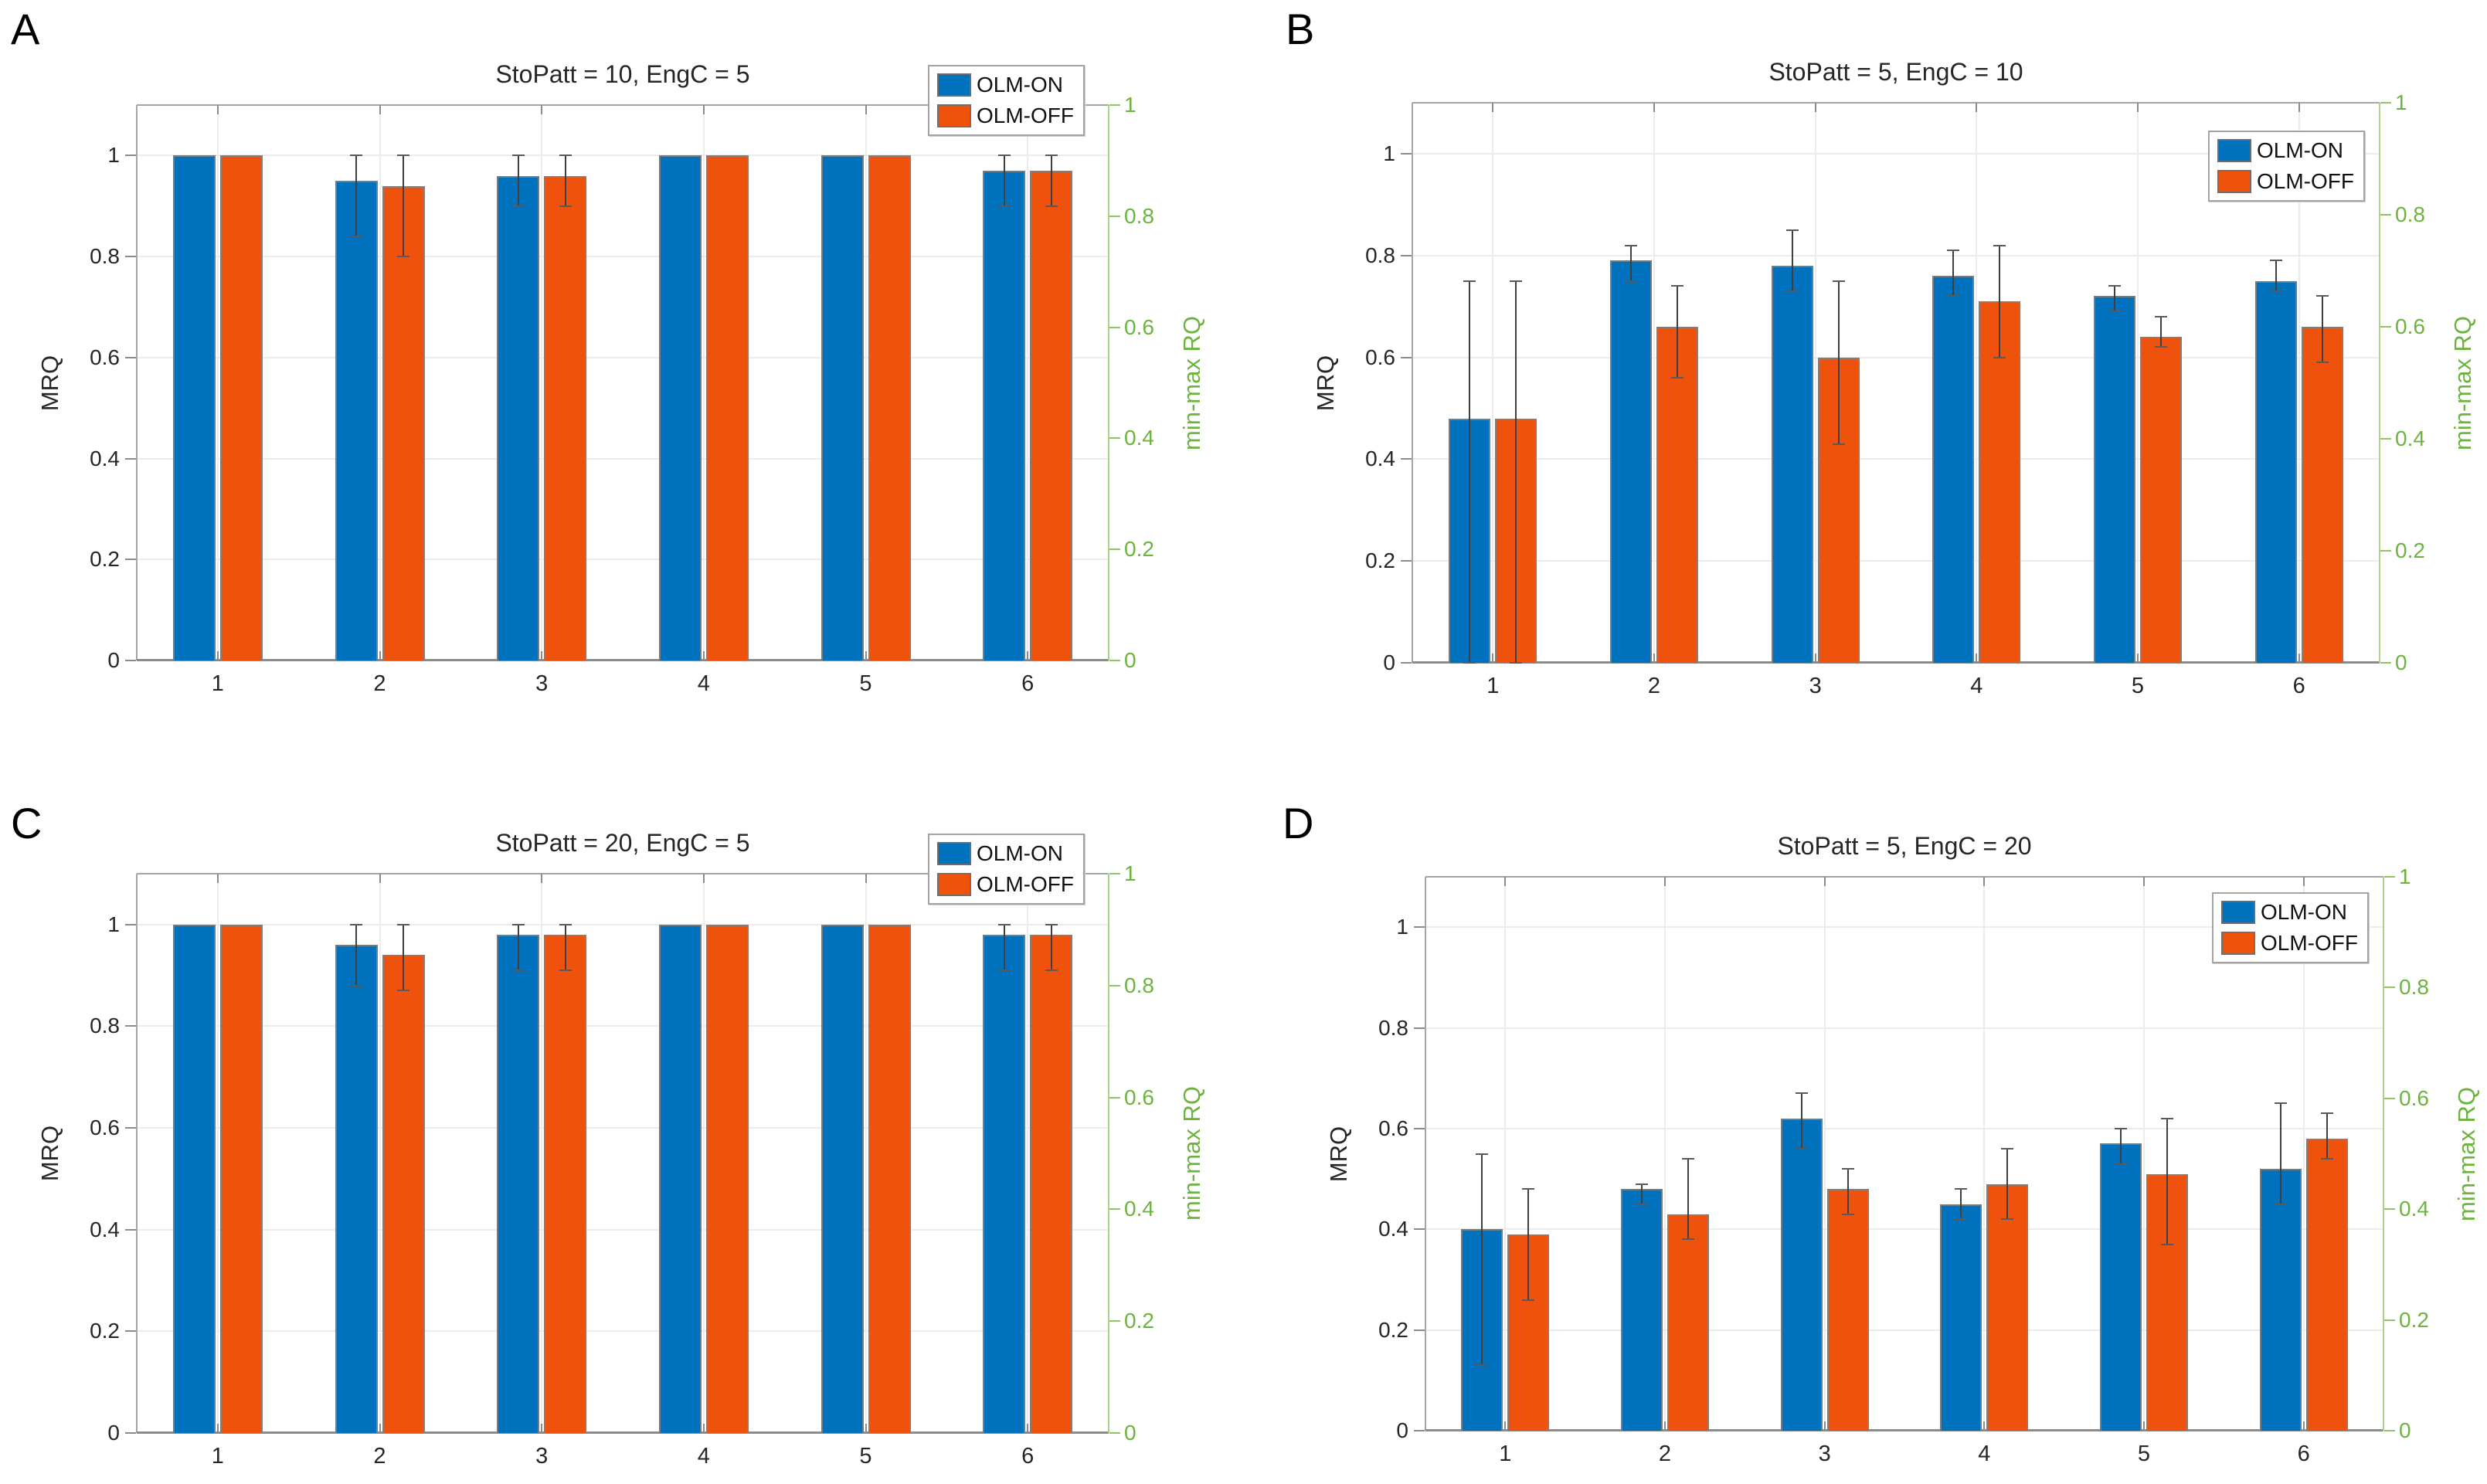 The width and height of the screenshot is (2487, 1484). I want to click on right-tick-label: 0, so click(1130, 1433).